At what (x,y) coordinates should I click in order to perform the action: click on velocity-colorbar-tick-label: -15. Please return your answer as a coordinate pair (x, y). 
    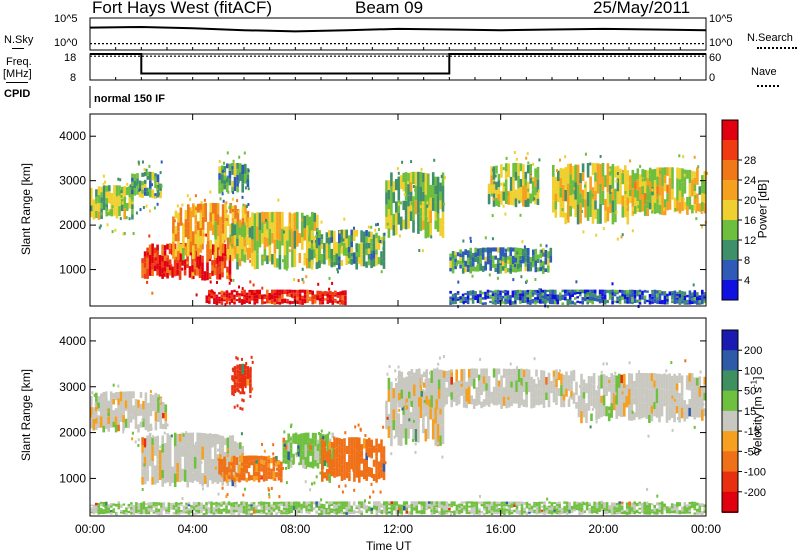
    Looking at the image, I should click on (752, 432).